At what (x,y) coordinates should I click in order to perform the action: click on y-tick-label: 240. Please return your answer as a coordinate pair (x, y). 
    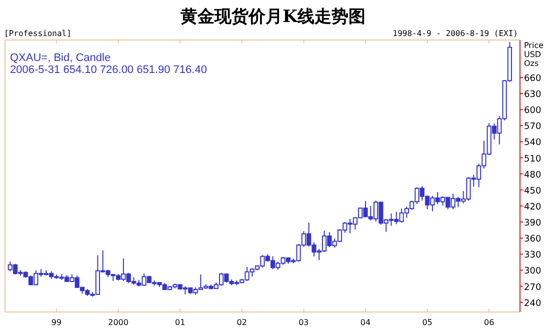
    Looking at the image, I should click on (533, 303).